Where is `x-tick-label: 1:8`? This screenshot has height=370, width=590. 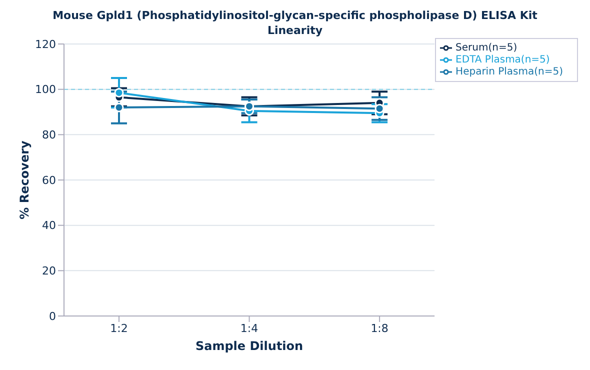
x-tick-label: 1:8 is located at coordinates (379, 328).